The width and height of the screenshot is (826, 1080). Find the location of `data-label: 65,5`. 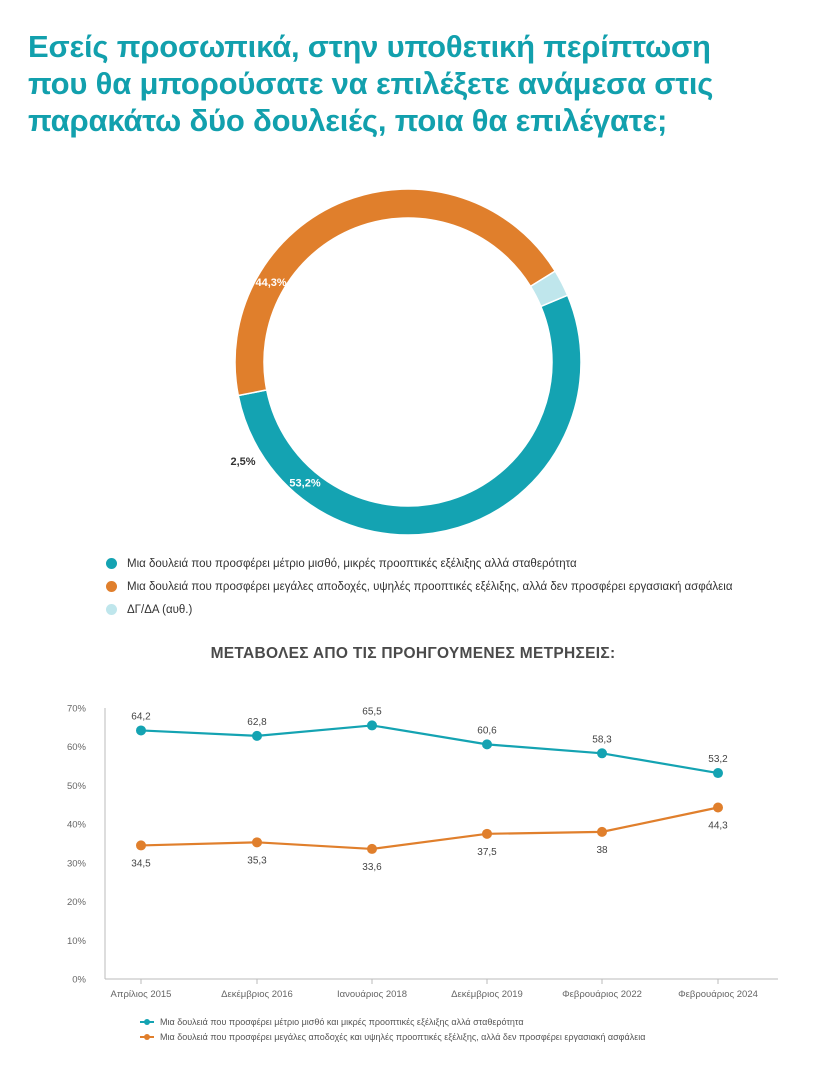

data-label: 65,5 is located at coordinates (372, 711).